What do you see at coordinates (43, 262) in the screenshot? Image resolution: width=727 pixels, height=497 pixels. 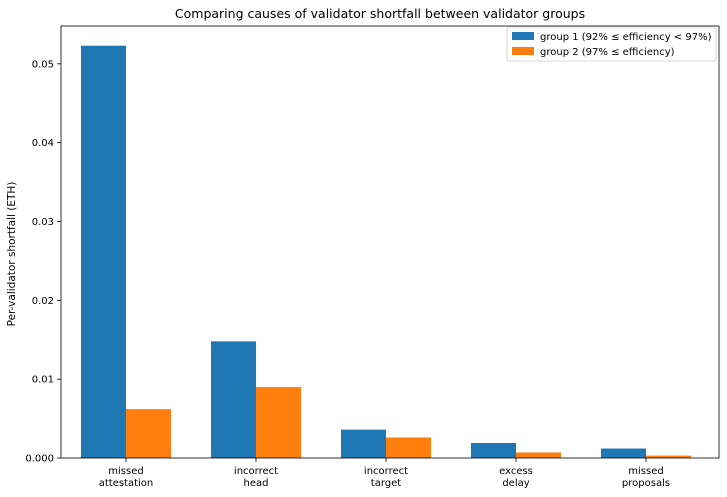 I see `y-axis: 0.000 0.01 0.02 0.03 0.04 0.05` at bounding box center [43, 262].